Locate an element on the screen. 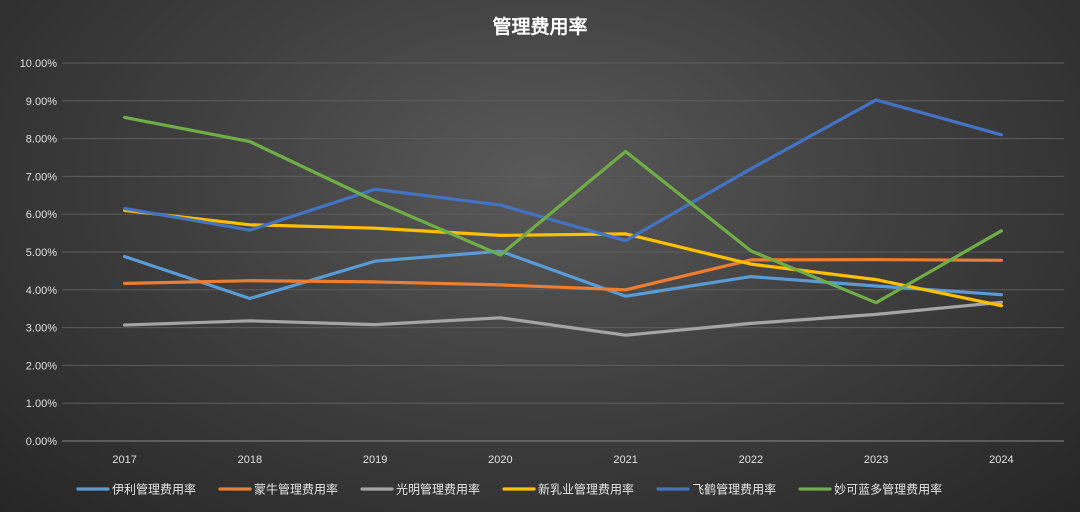  x-tick-label: 2022 is located at coordinates (751, 460).